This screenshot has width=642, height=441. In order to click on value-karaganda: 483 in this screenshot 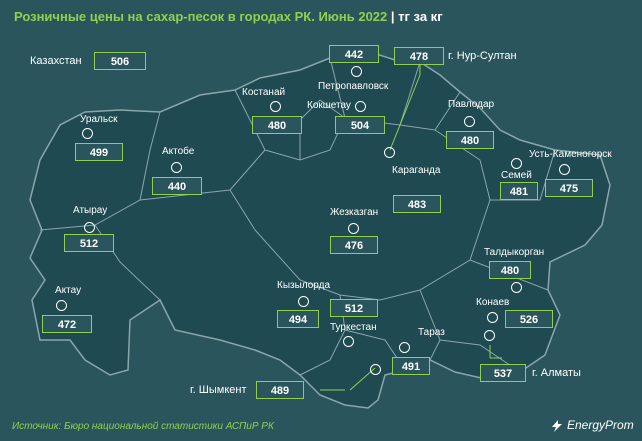, I will do `click(417, 204)`.